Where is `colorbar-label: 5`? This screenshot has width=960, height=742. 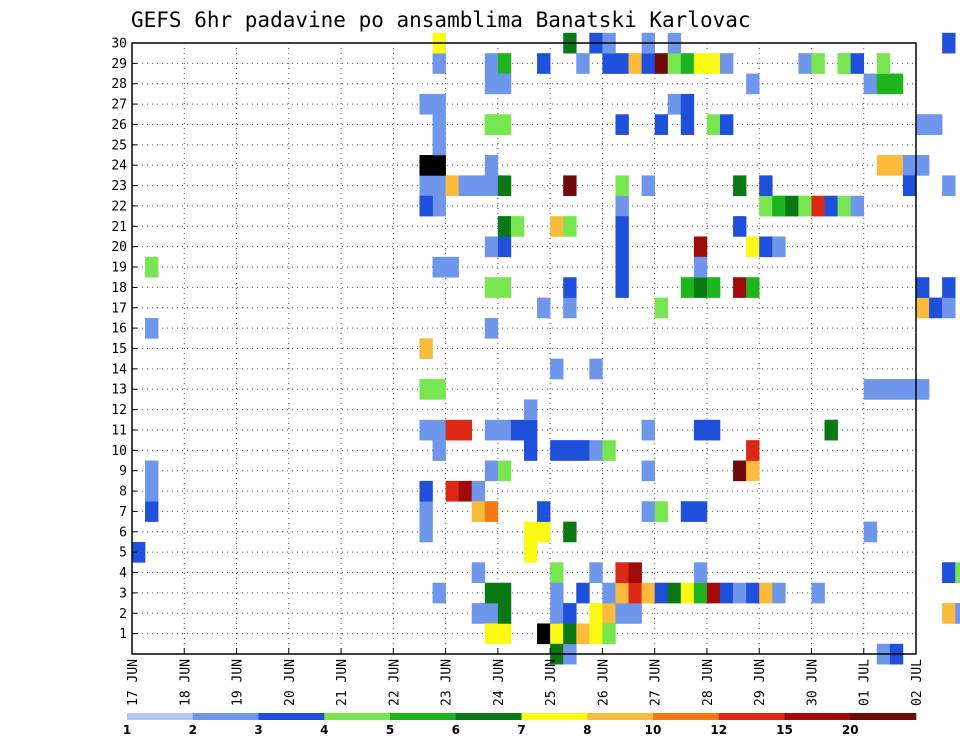
colorbar-label: 5 is located at coordinates (390, 730).